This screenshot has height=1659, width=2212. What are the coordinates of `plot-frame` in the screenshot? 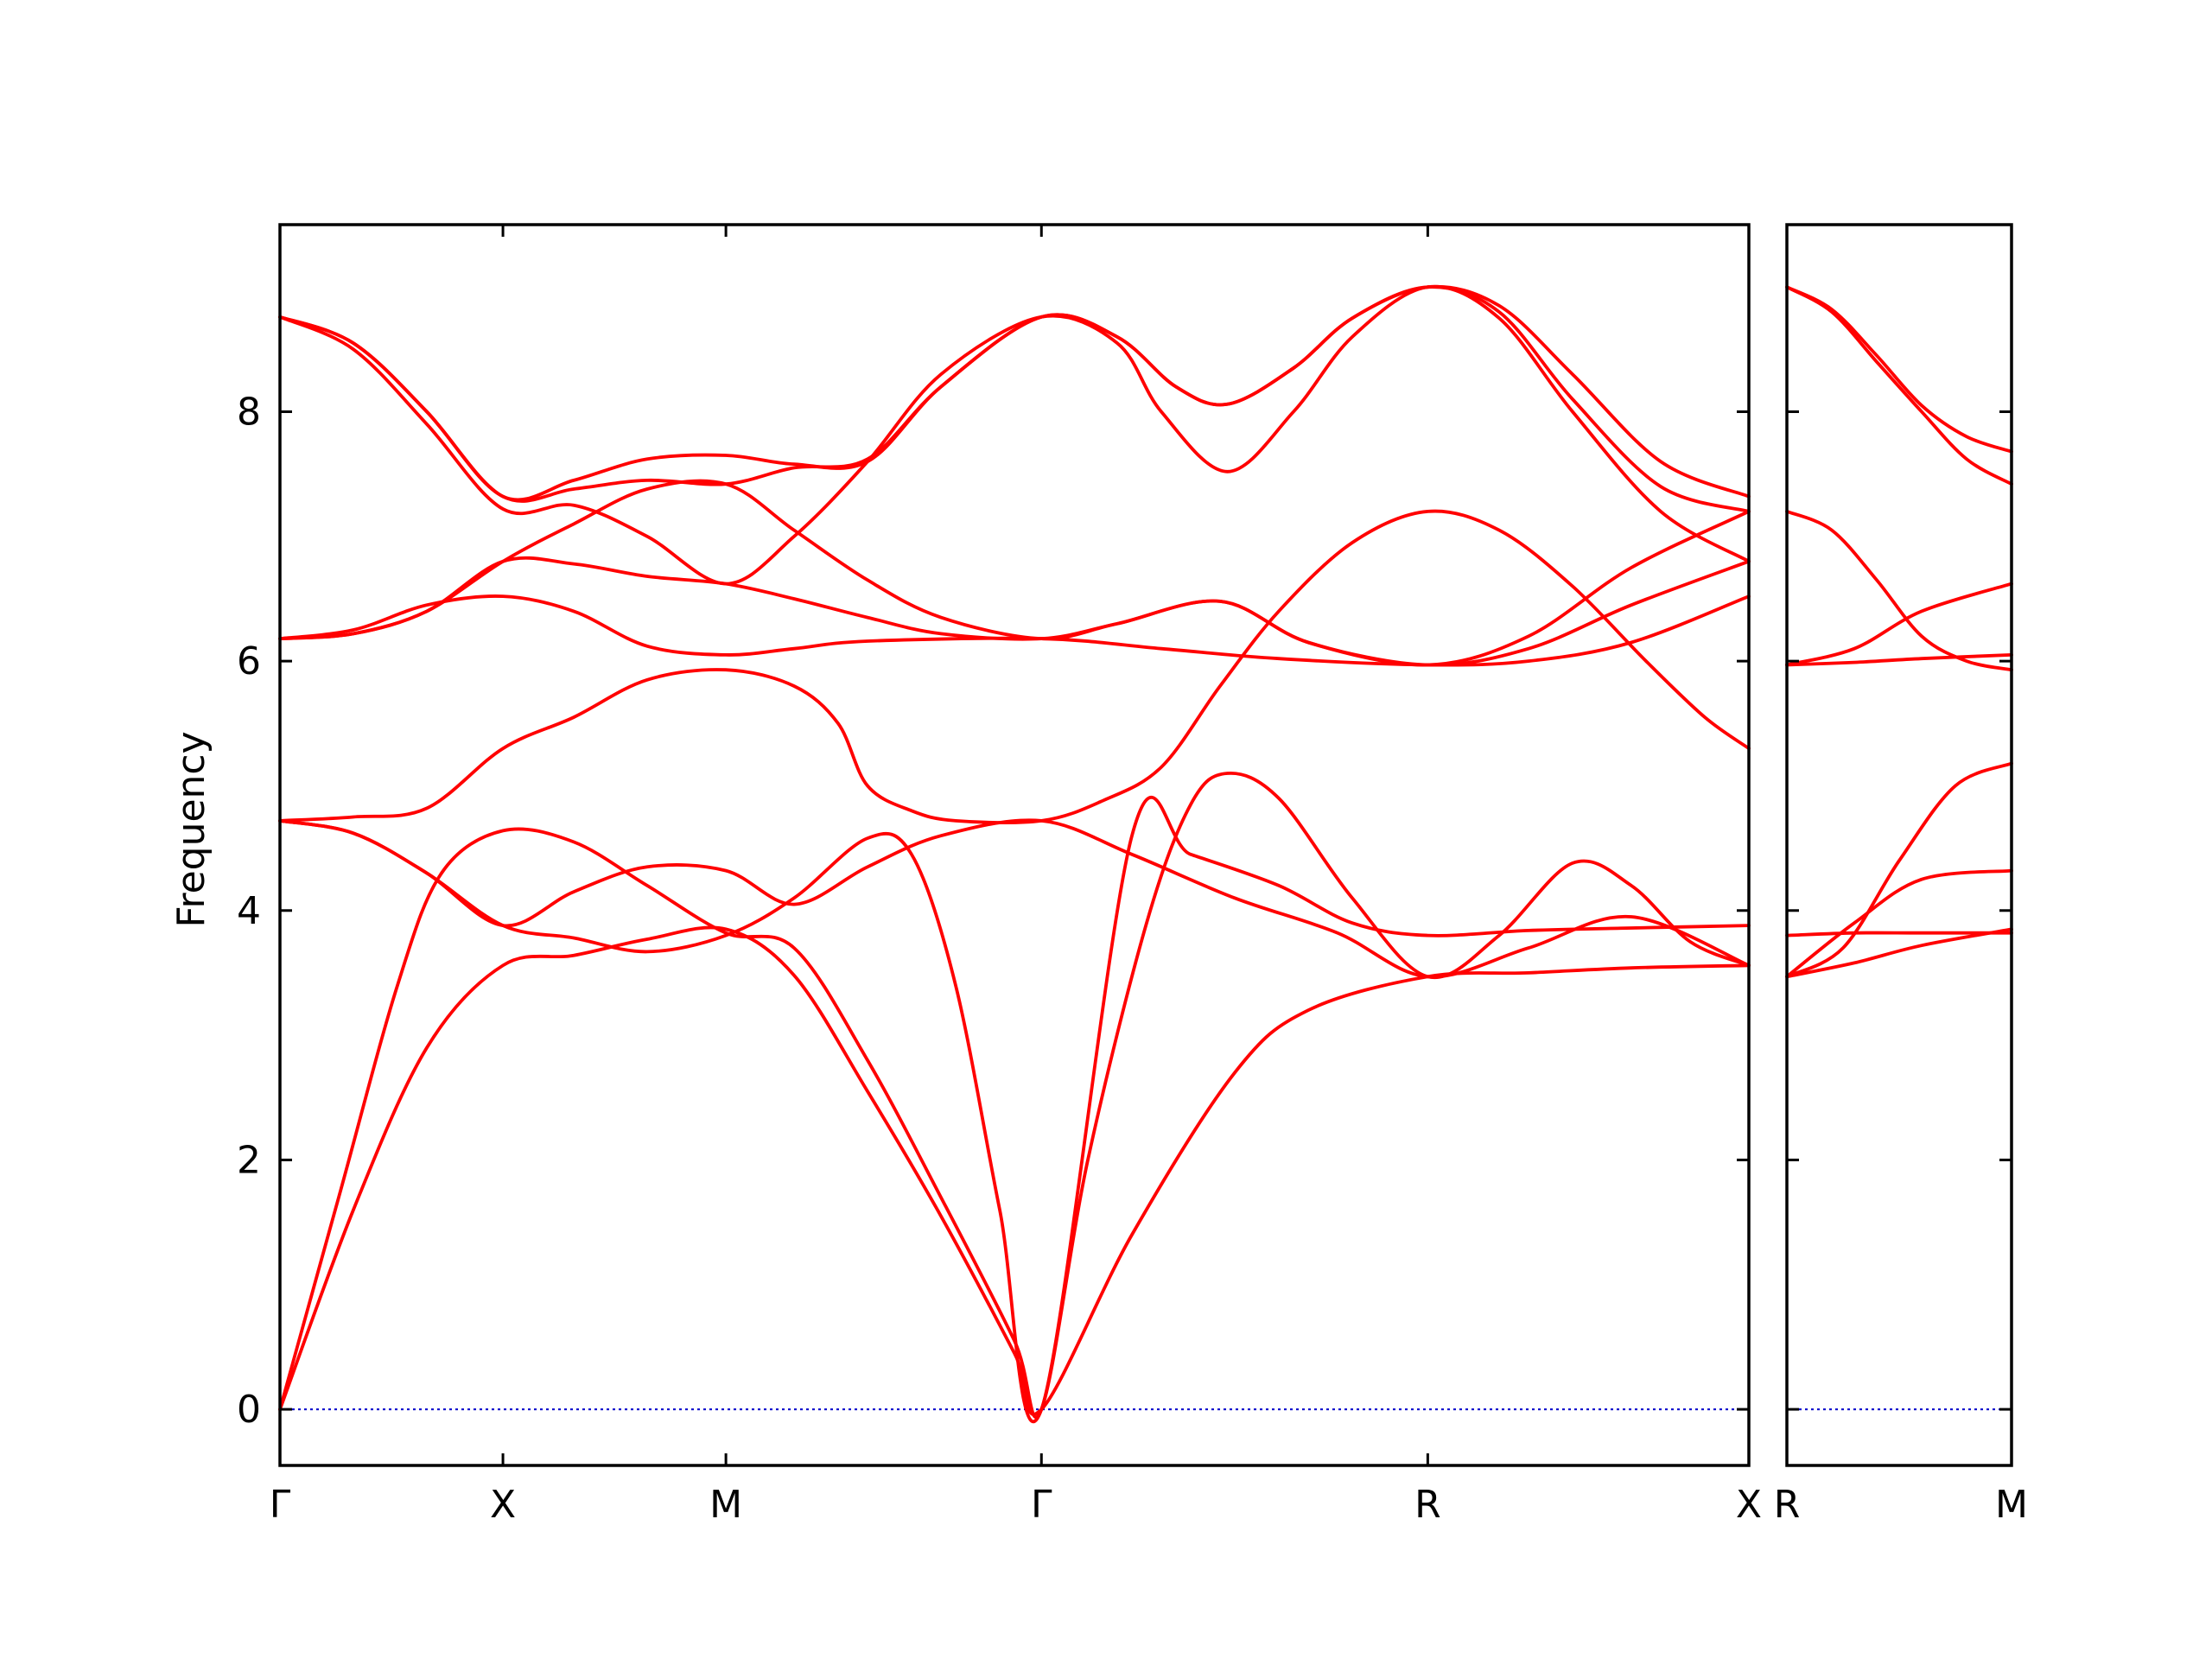 It's located at (1899, 845).